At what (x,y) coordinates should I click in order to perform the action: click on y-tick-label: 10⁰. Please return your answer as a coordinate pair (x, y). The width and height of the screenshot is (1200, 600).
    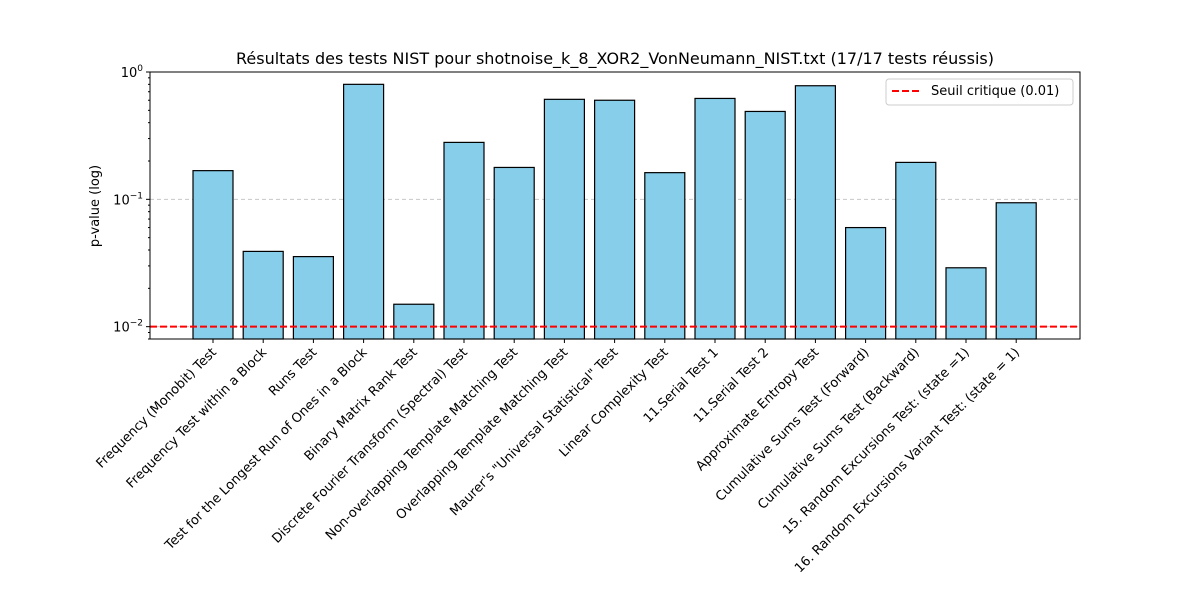
    Looking at the image, I should click on (132, 72).